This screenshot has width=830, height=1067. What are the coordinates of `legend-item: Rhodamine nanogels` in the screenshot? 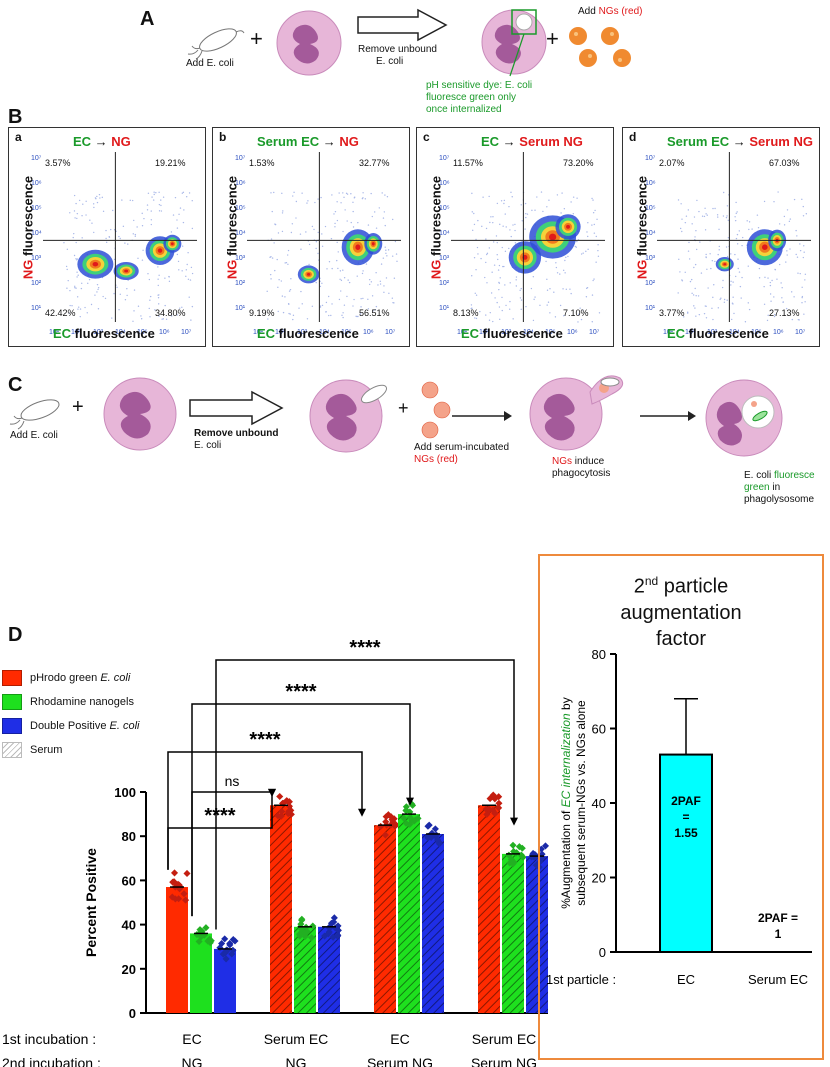 It's located at (68, 702).